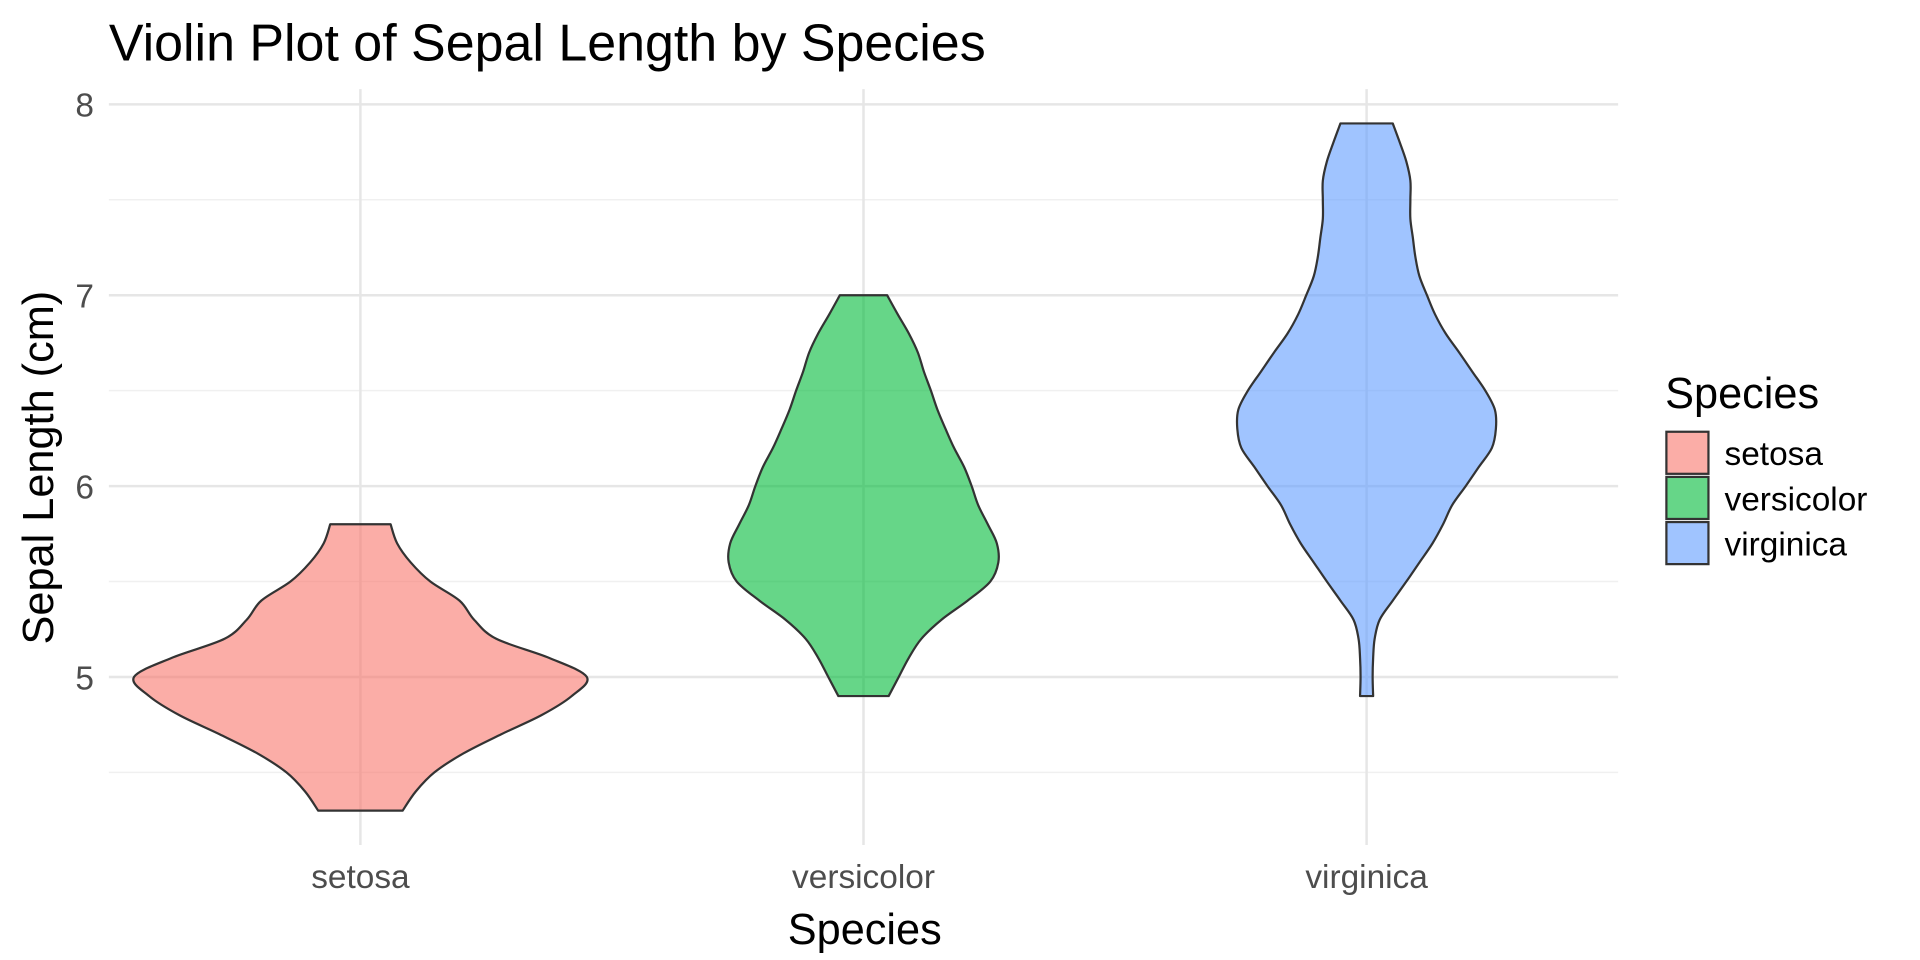  I want to click on violin-versicolor, so click(863, 496).